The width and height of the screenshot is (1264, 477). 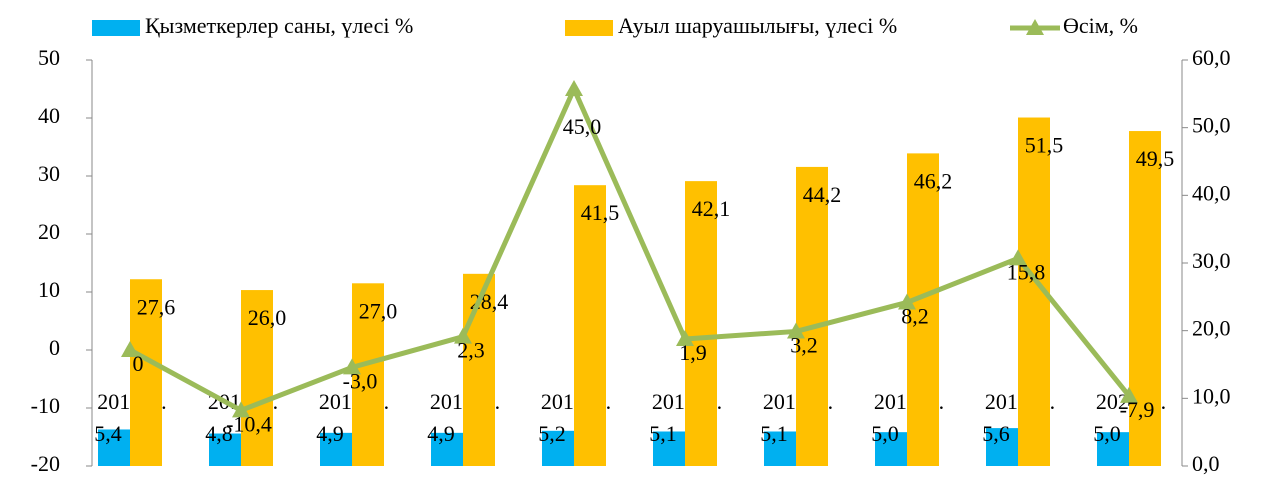 I want to click on y-tick-label: 50, so click(x=49, y=57).